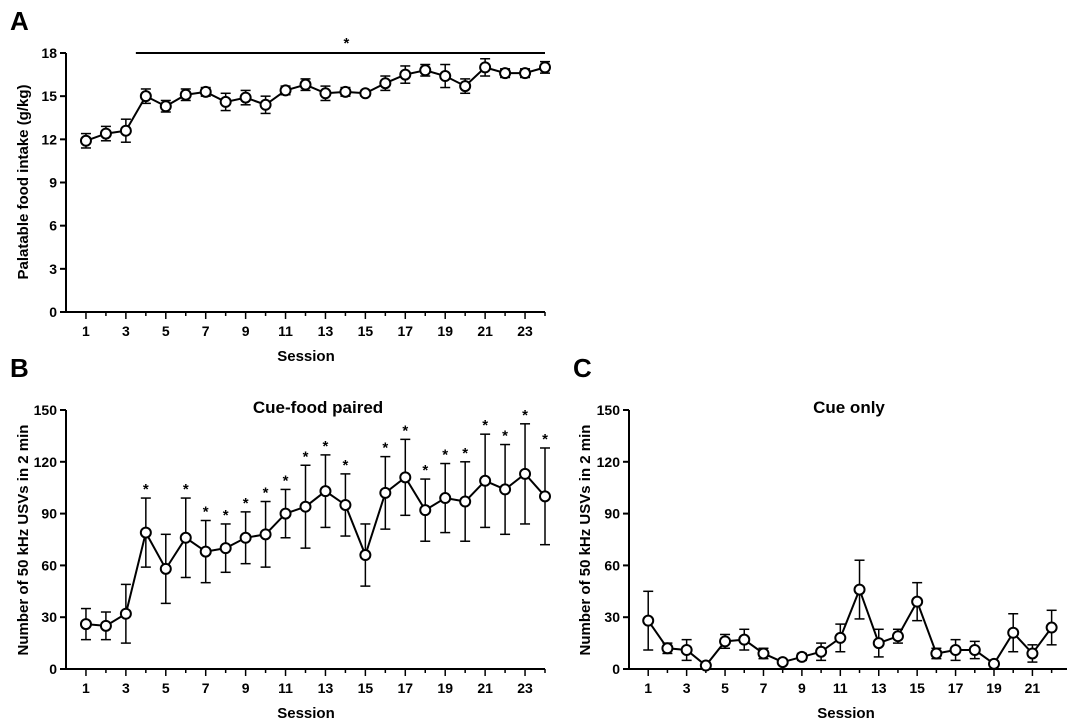  I want to click on panel-a-series-line, so click(315, 104).